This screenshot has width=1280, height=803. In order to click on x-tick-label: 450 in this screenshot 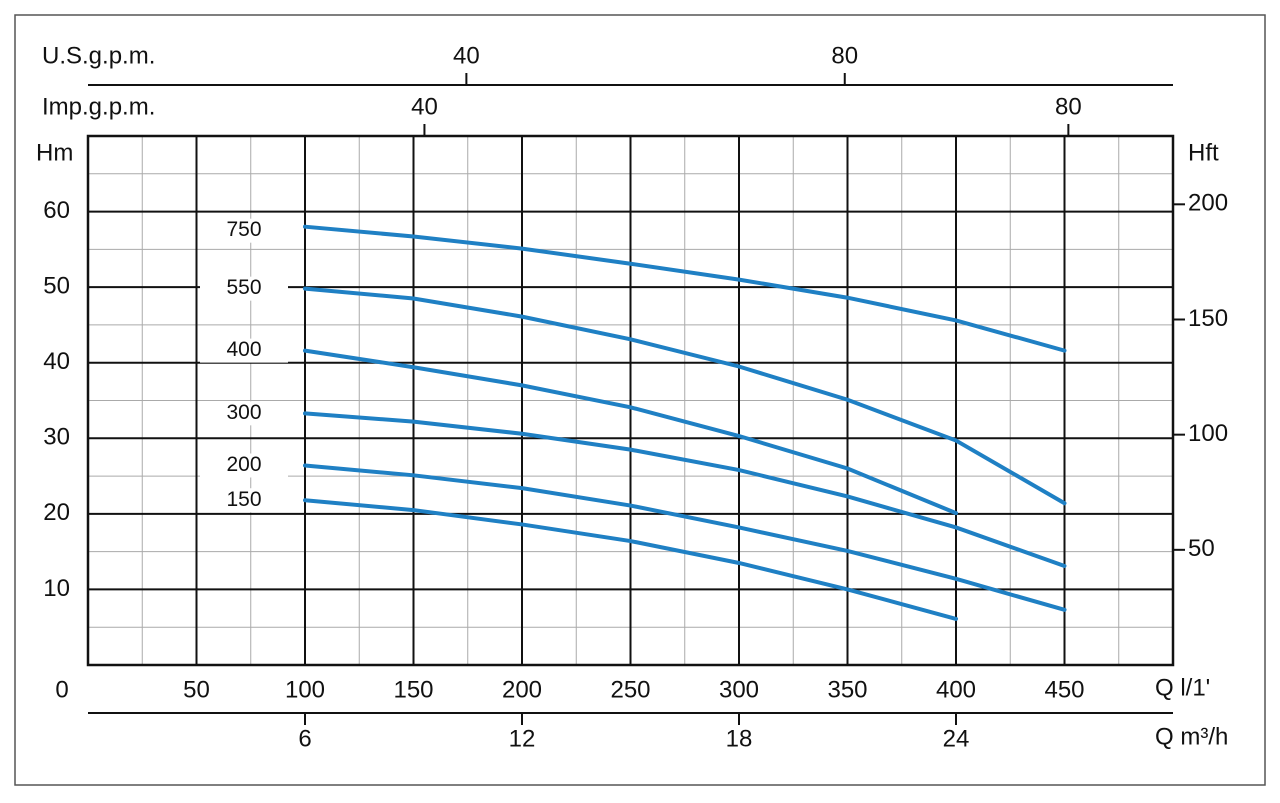, I will do `click(1064, 689)`.